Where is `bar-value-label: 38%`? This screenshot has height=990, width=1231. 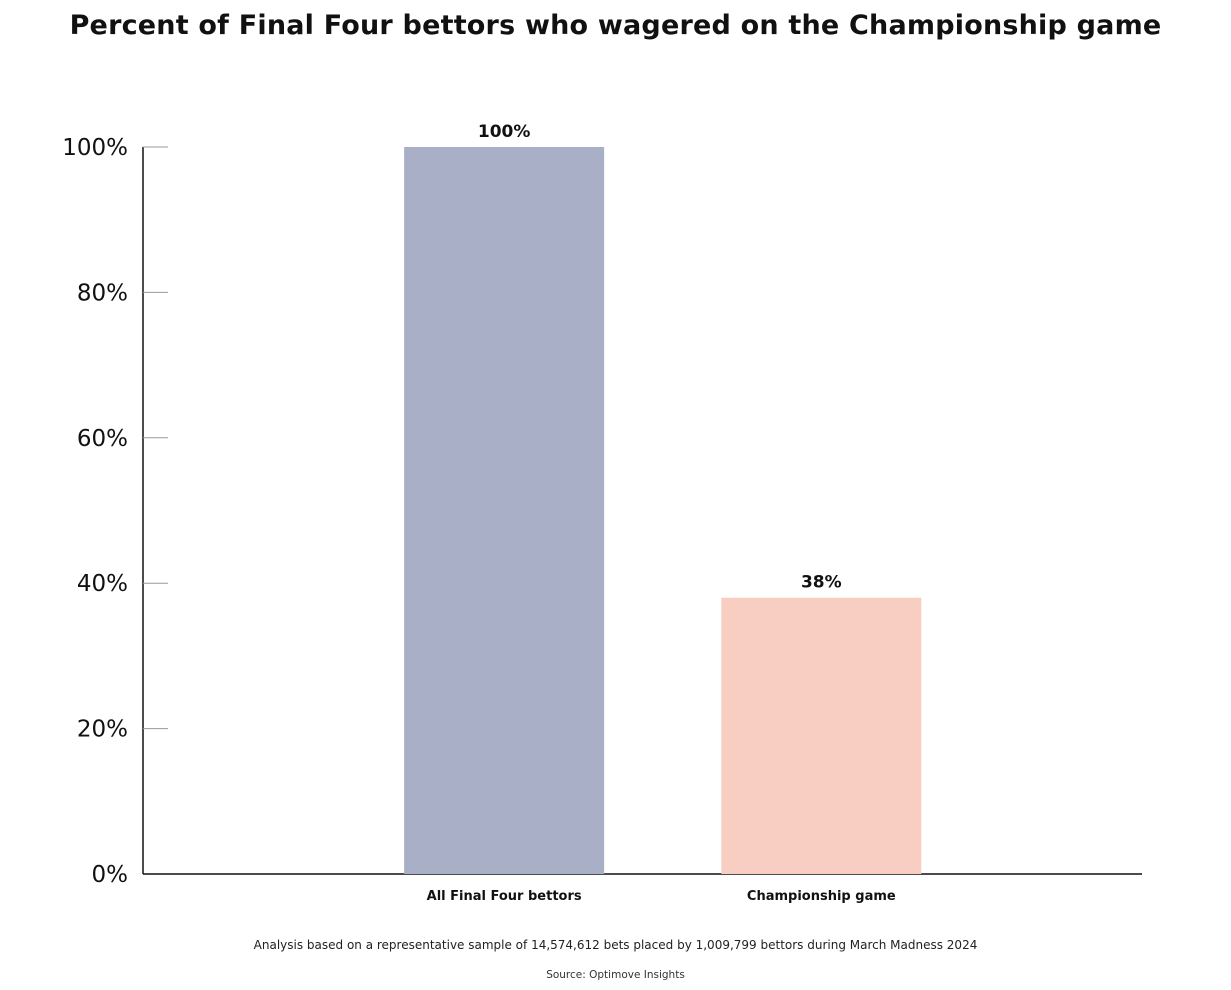 bar-value-label: 38% is located at coordinates (821, 583).